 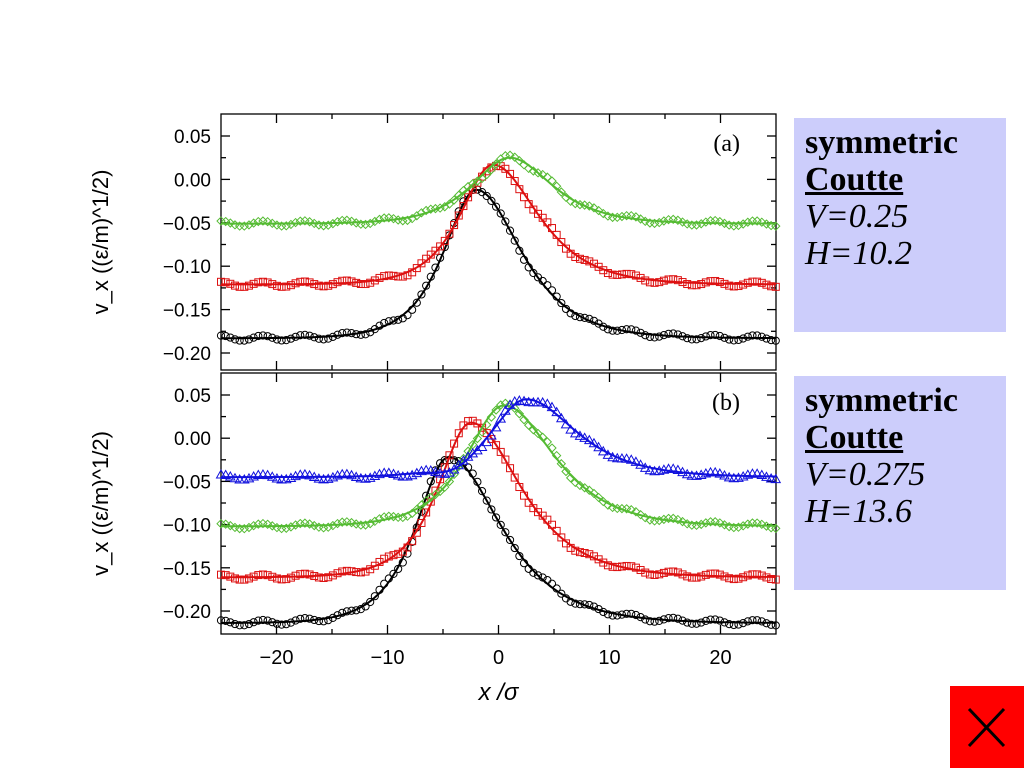 I want to click on parameter-box-a: symmetric Coutte V=0.25 H=10.2, so click(x=900, y=225).